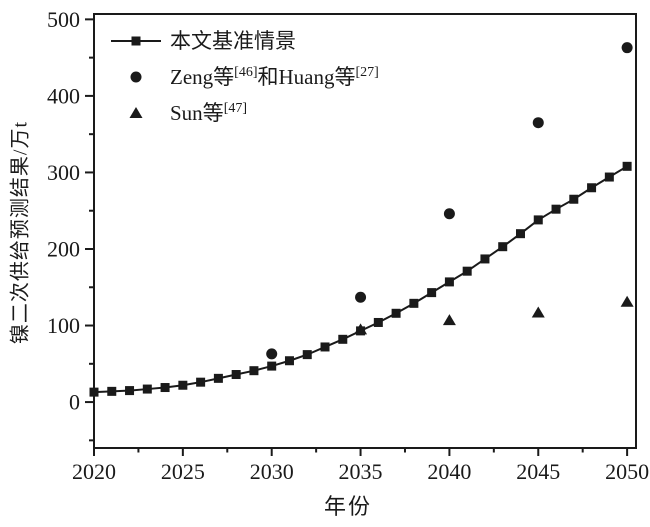 The width and height of the screenshot is (650, 527). Describe the element at coordinates (274, 77) in the screenshot. I see `legend-label-zeng-huang: Zeng等[46]和Huang等[27]` at that location.